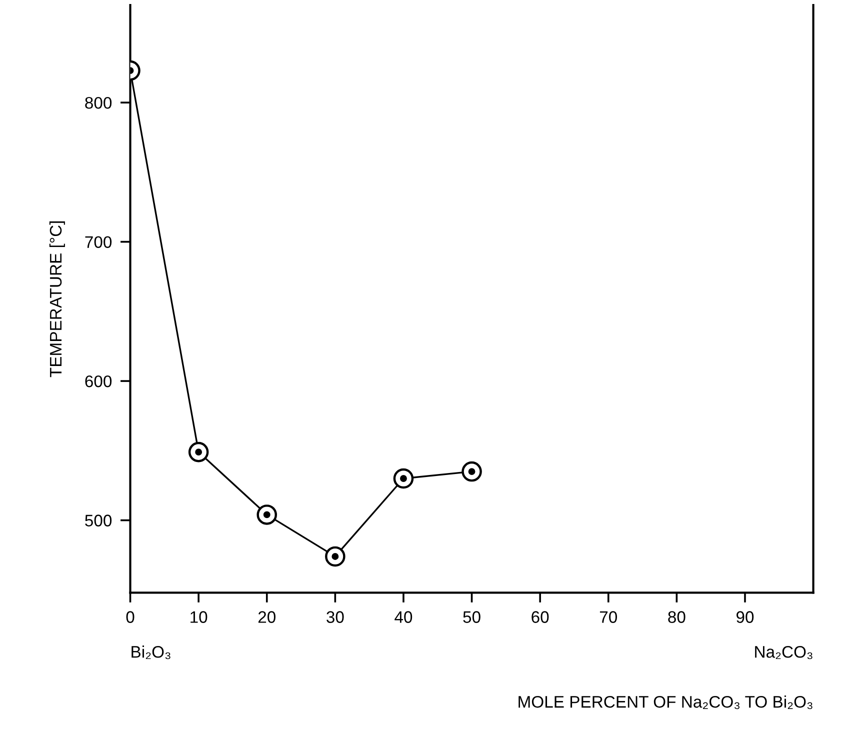 The image size is (857, 729). What do you see at coordinates (608, 617) in the screenshot?
I see `x-tick-label: 70` at bounding box center [608, 617].